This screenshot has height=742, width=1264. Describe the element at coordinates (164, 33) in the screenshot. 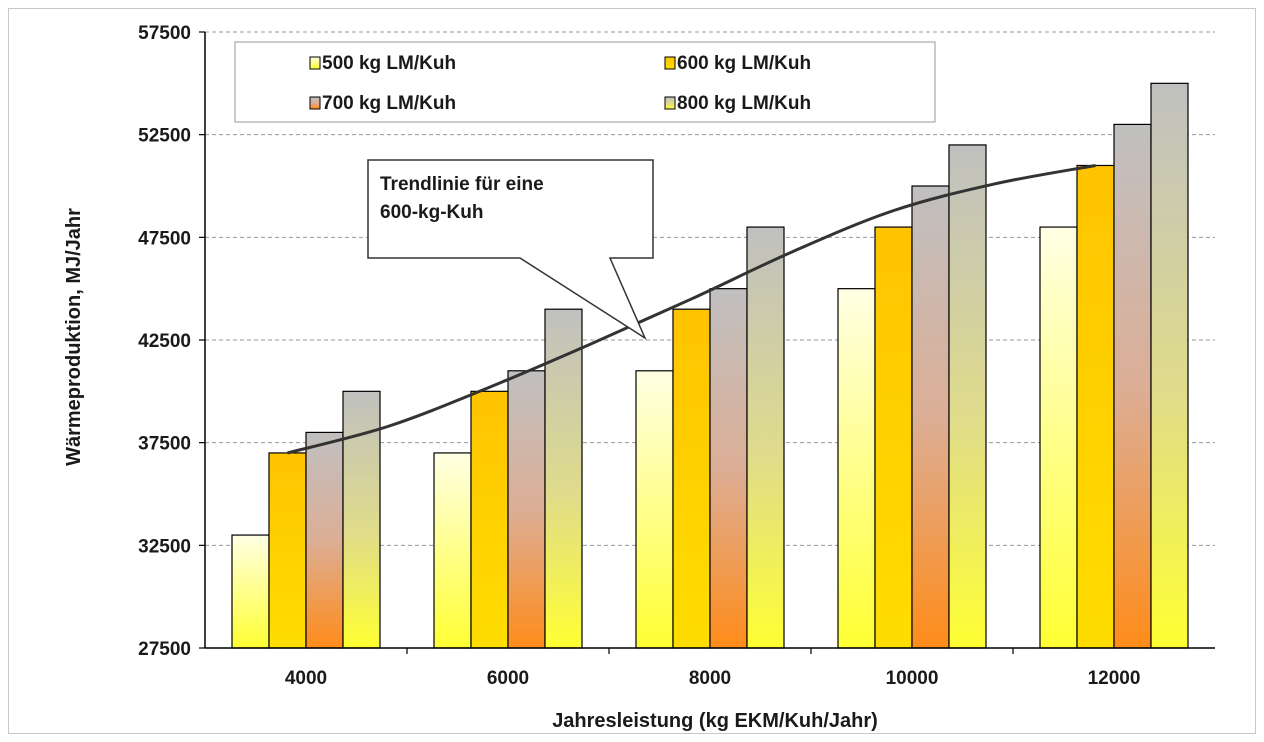

I see `y-tick-label: 57500` at that location.